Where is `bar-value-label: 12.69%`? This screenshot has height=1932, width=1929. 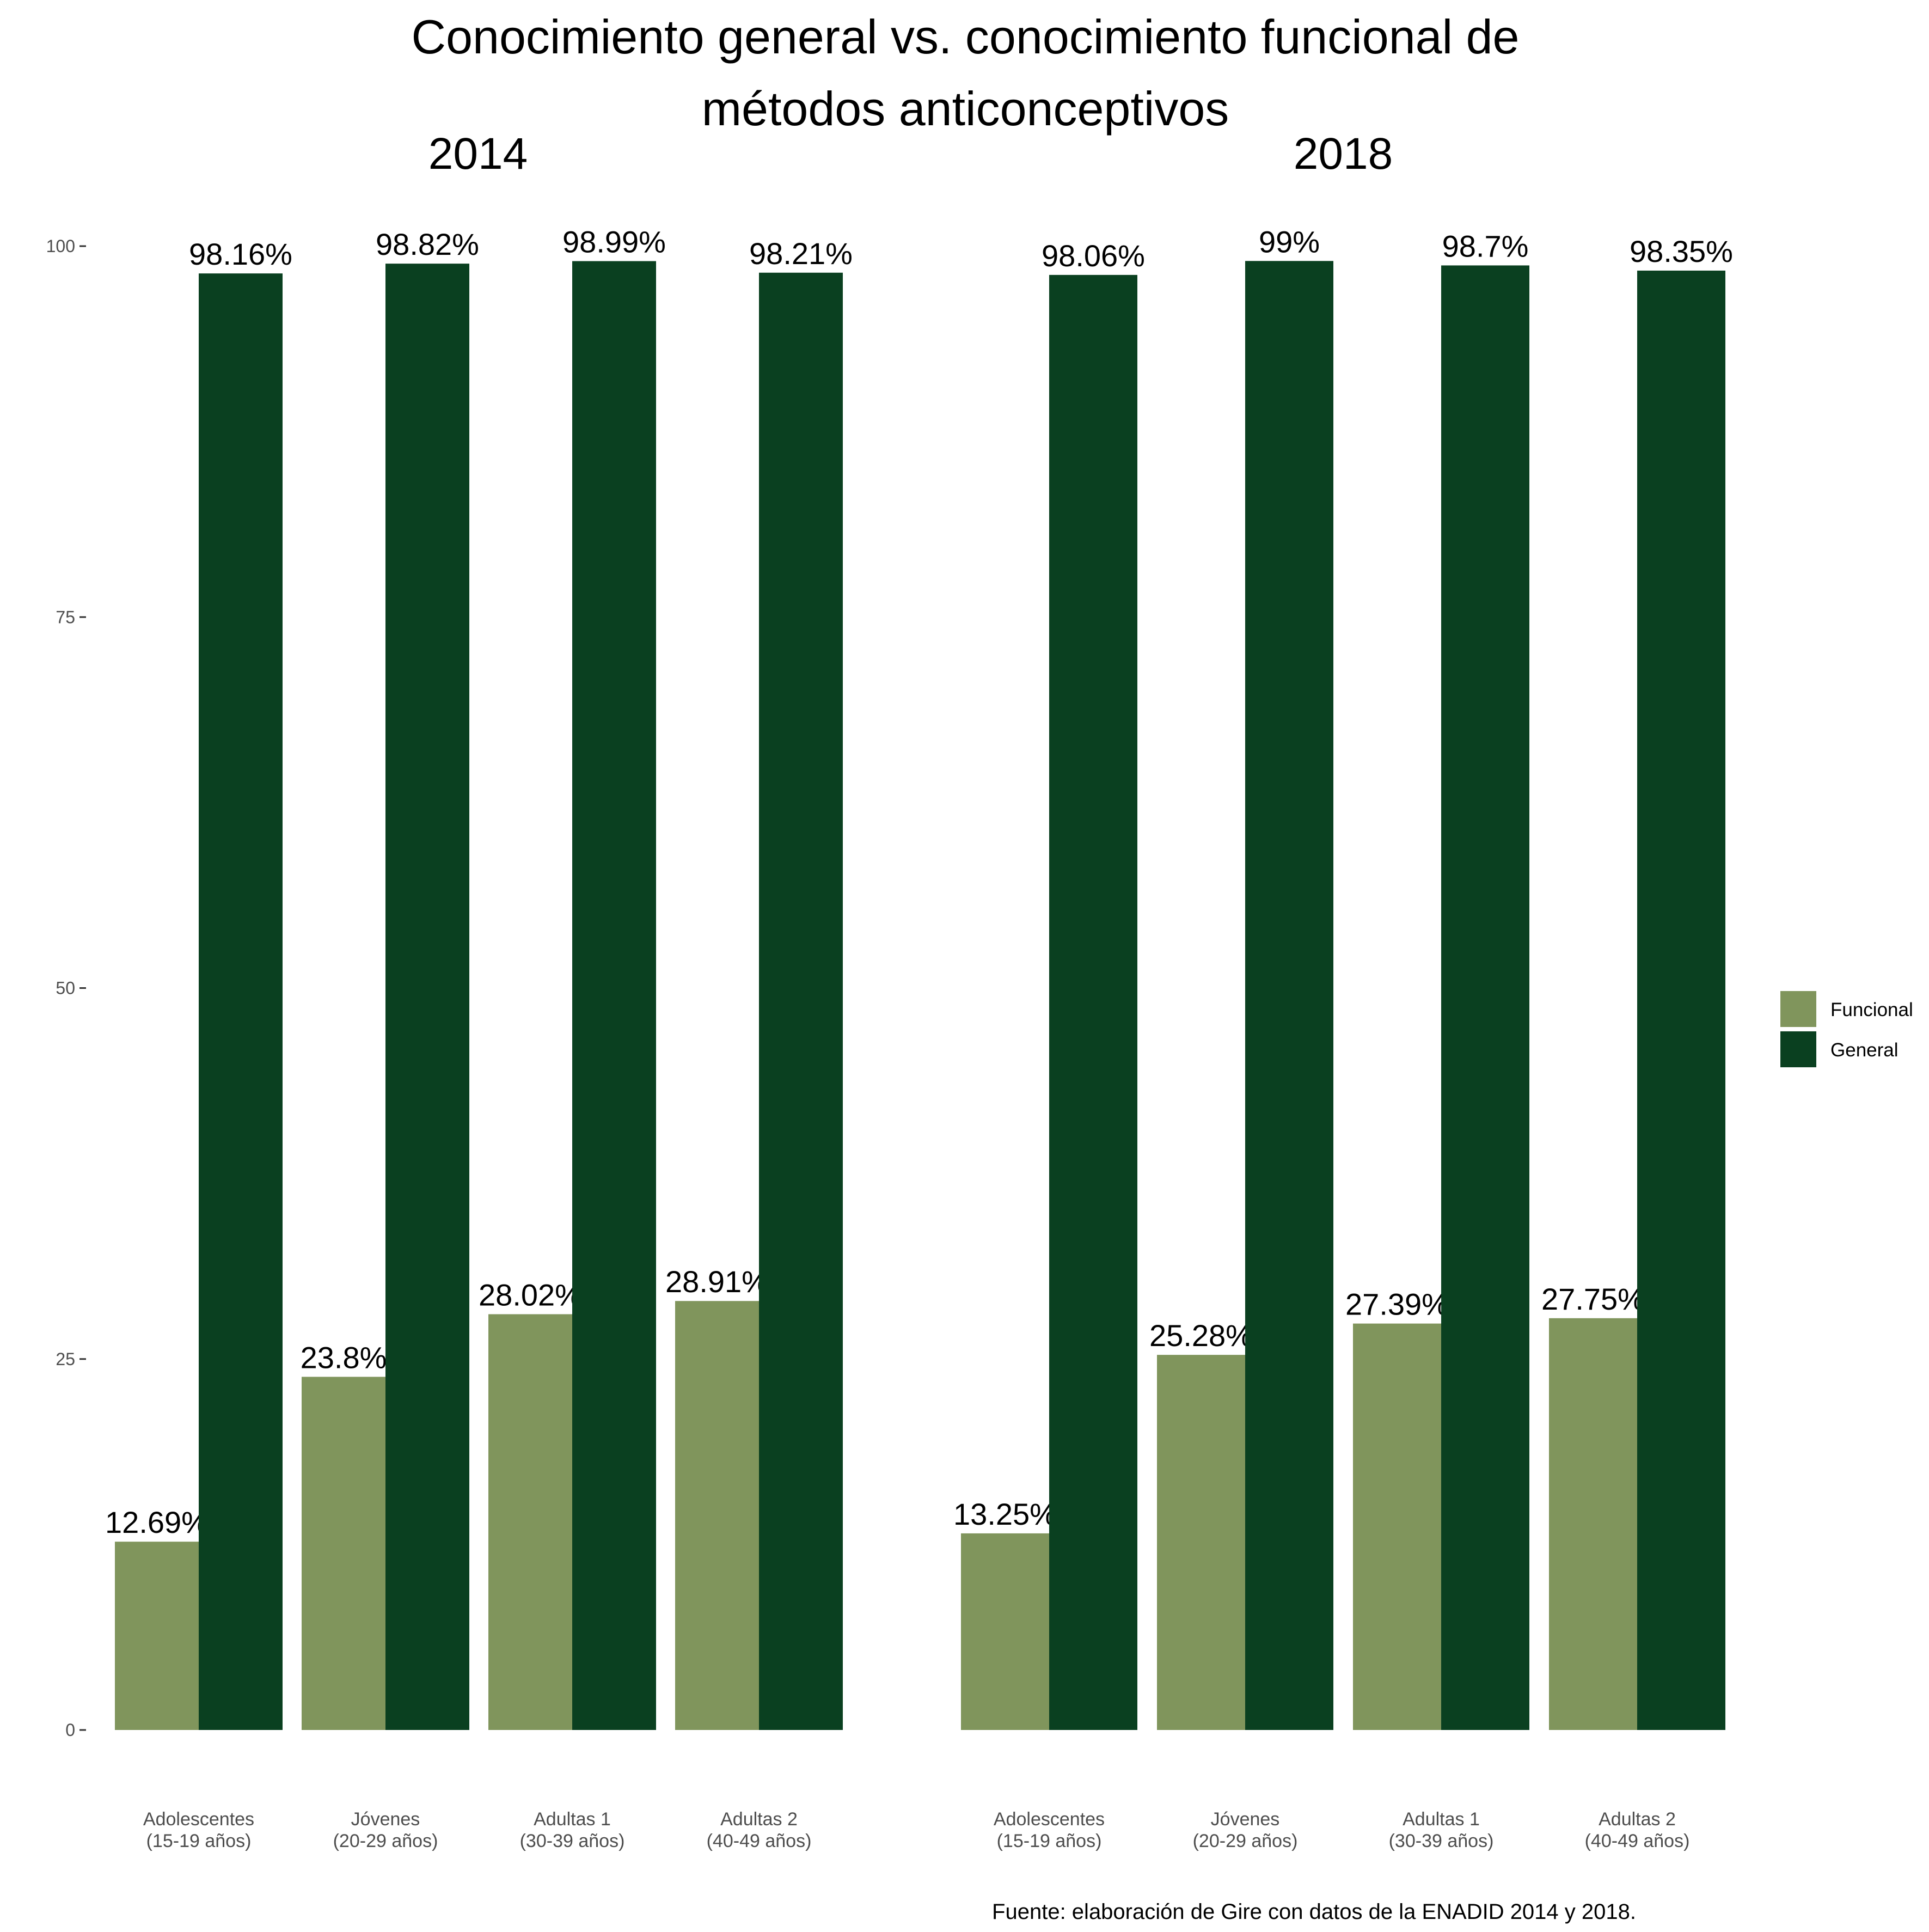 bar-value-label: 12.69% is located at coordinates (157, 1522).